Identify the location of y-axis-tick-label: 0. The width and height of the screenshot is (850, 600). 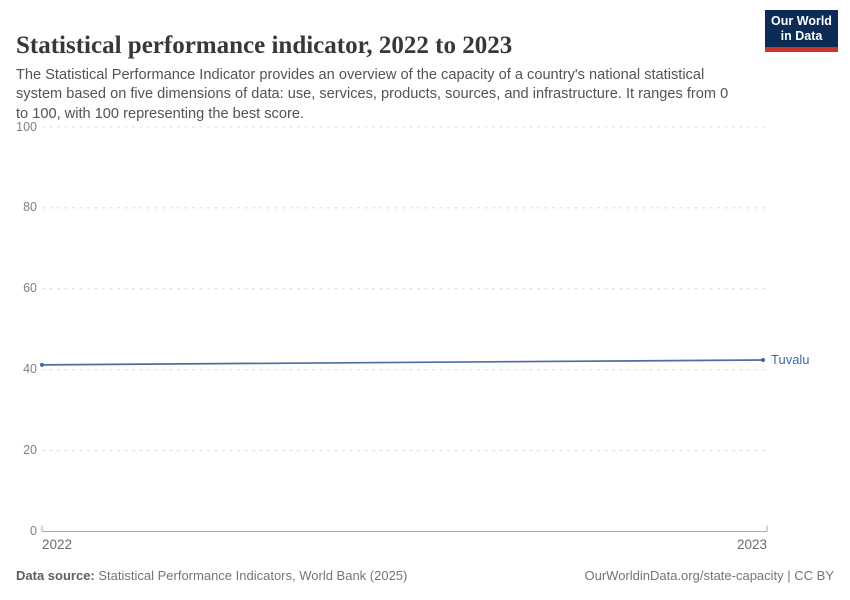
(33, 531).